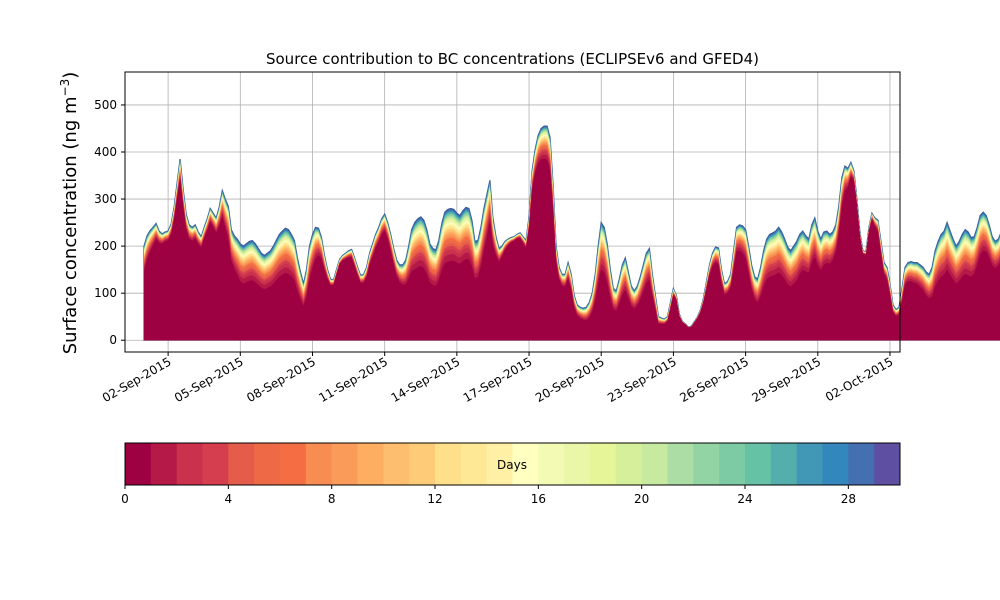 This screenshot has height=600, width=1000. Describe the element at coordinates (538, 499) in the screenshot. I see `colorbar-tick-label: 16` at that location.